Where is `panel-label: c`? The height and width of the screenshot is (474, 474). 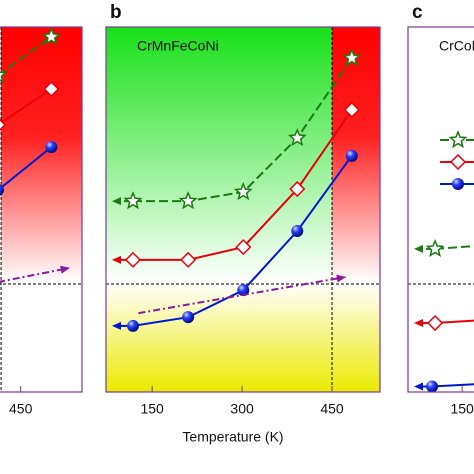
panel-label: c is located at coordinates (417, 12).